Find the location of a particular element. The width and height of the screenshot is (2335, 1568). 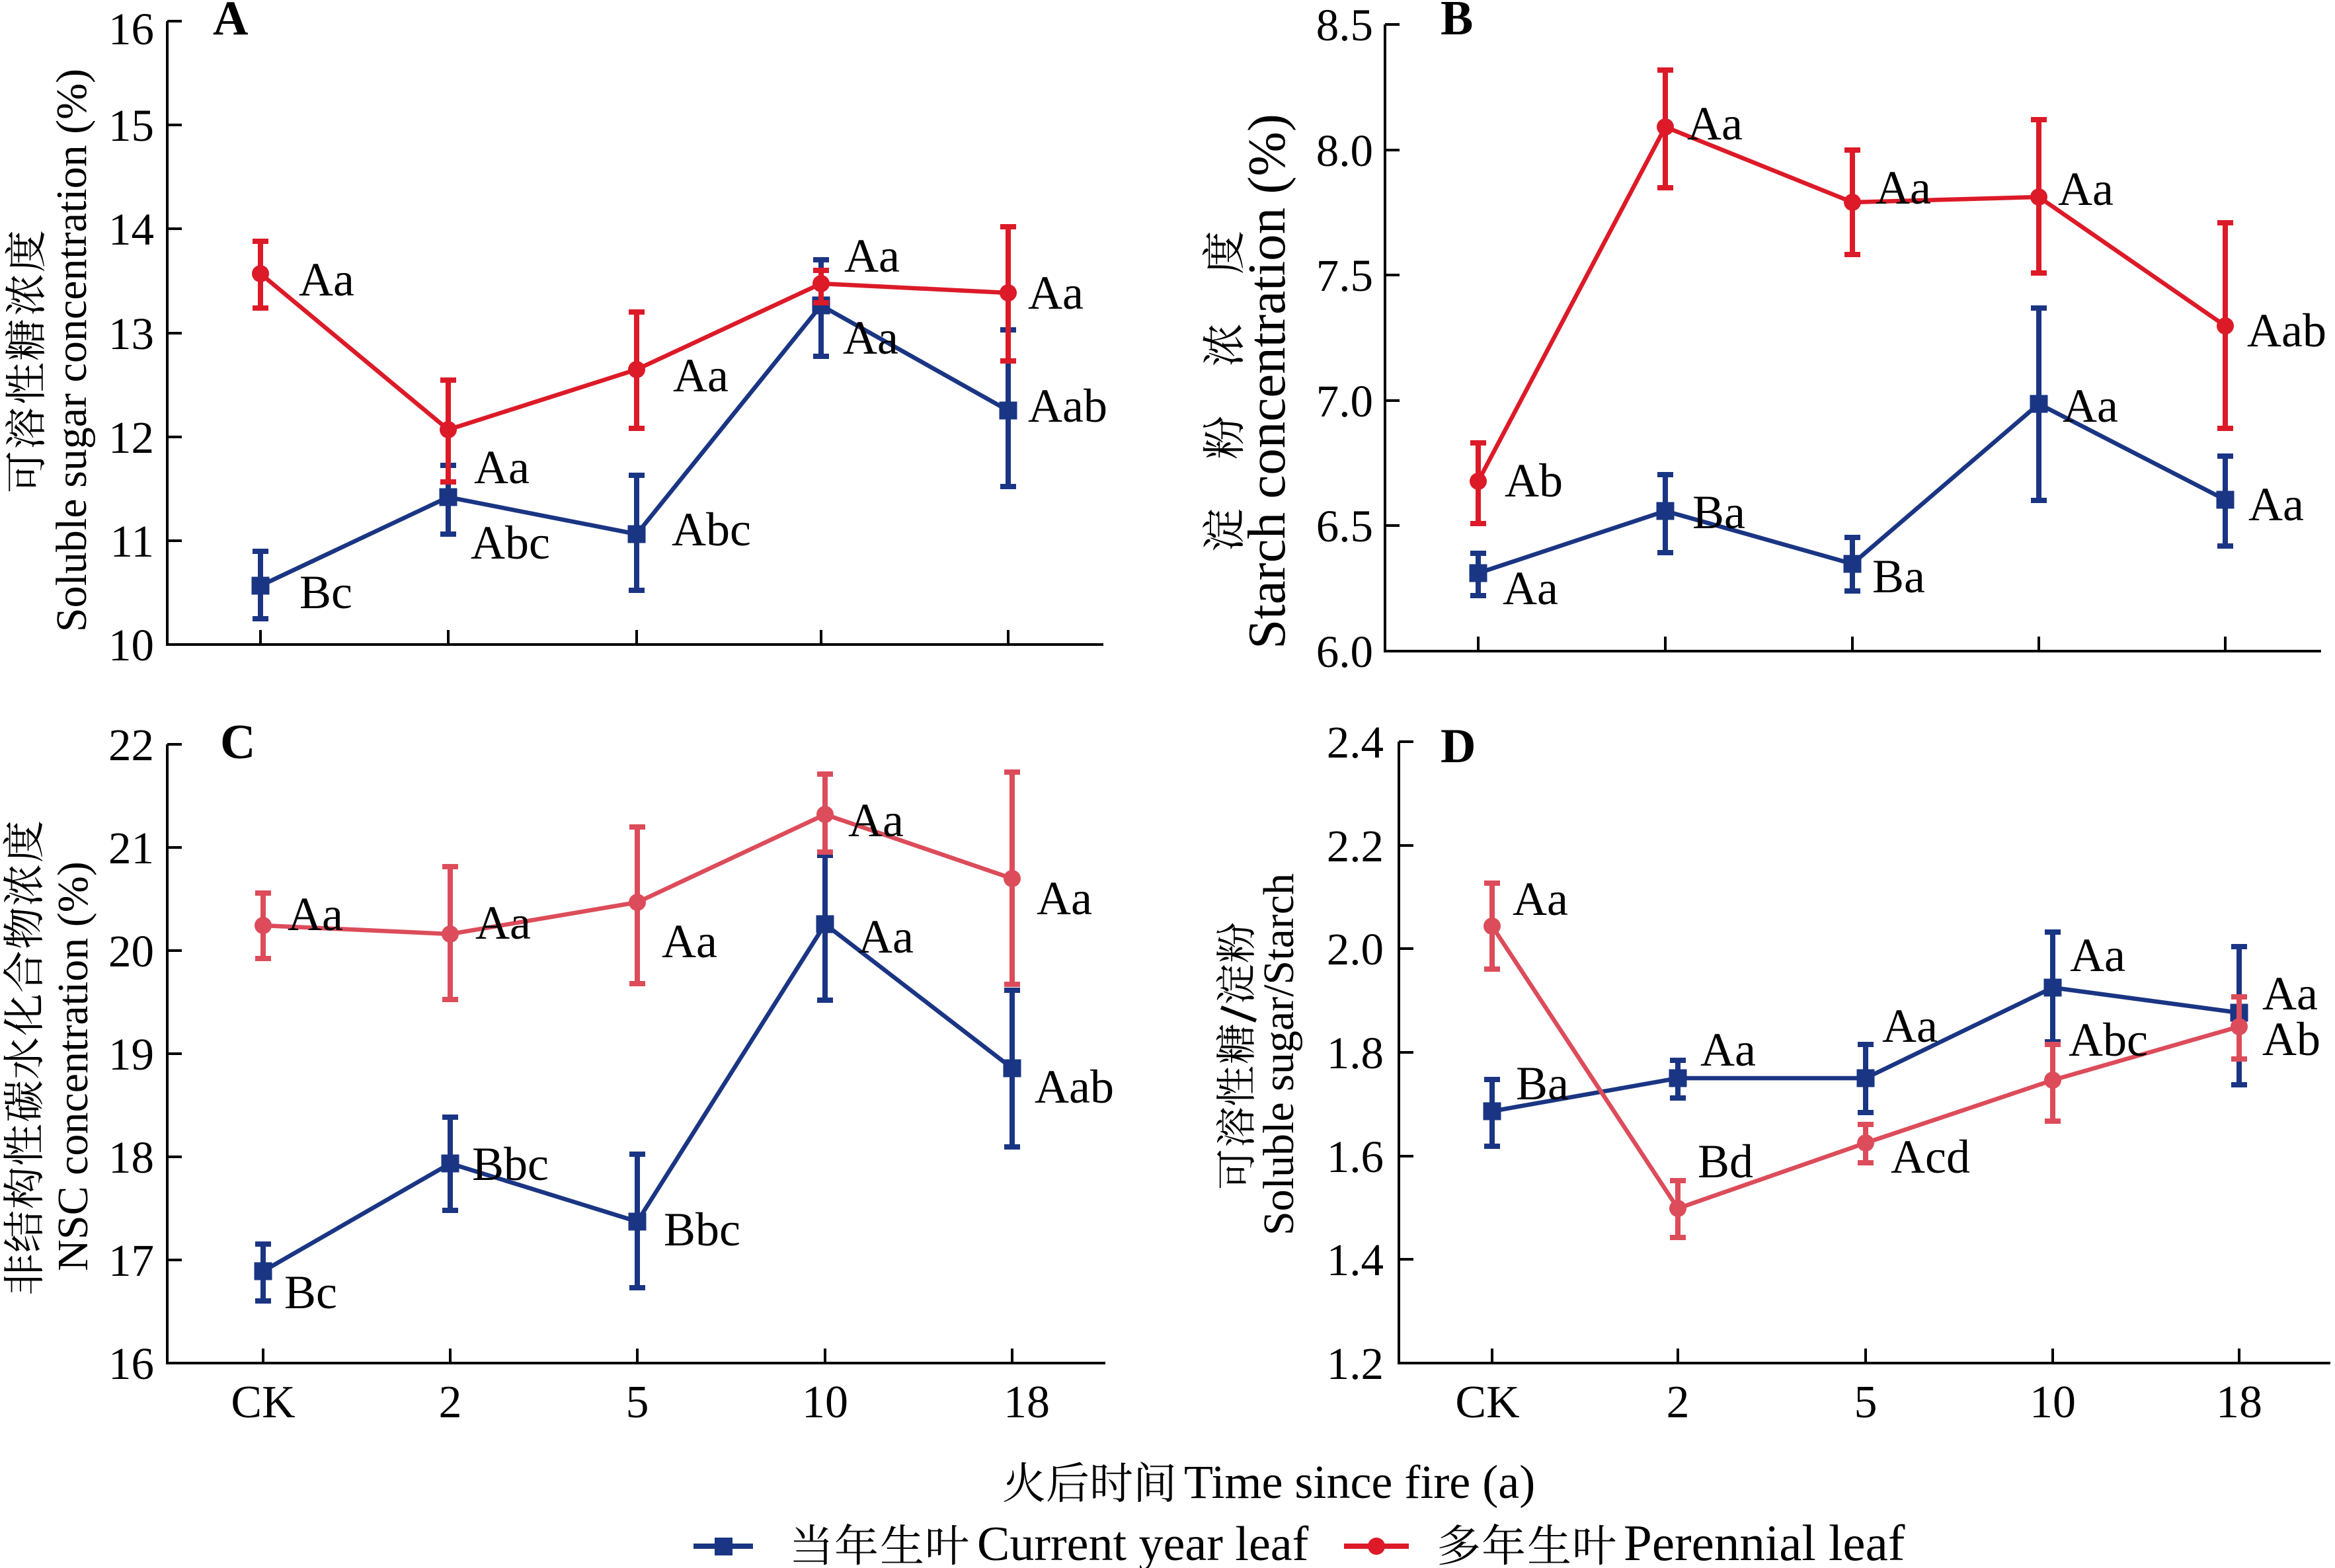

svg-text: C is located at coordinates (237, 742).